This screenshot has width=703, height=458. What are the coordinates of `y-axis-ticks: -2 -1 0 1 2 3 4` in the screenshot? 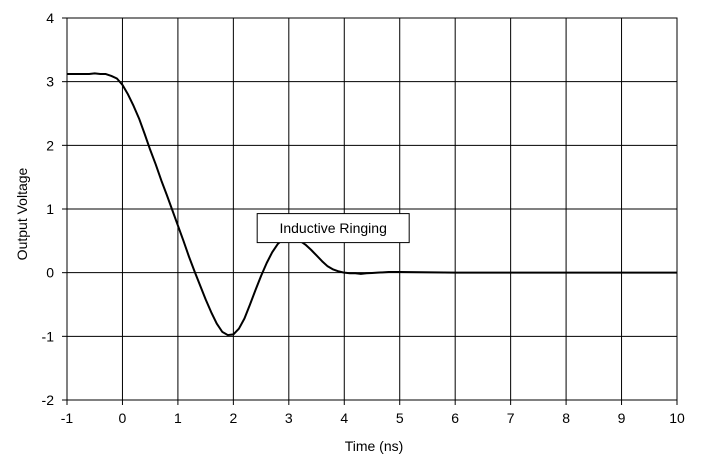 It's located at (54, 209).